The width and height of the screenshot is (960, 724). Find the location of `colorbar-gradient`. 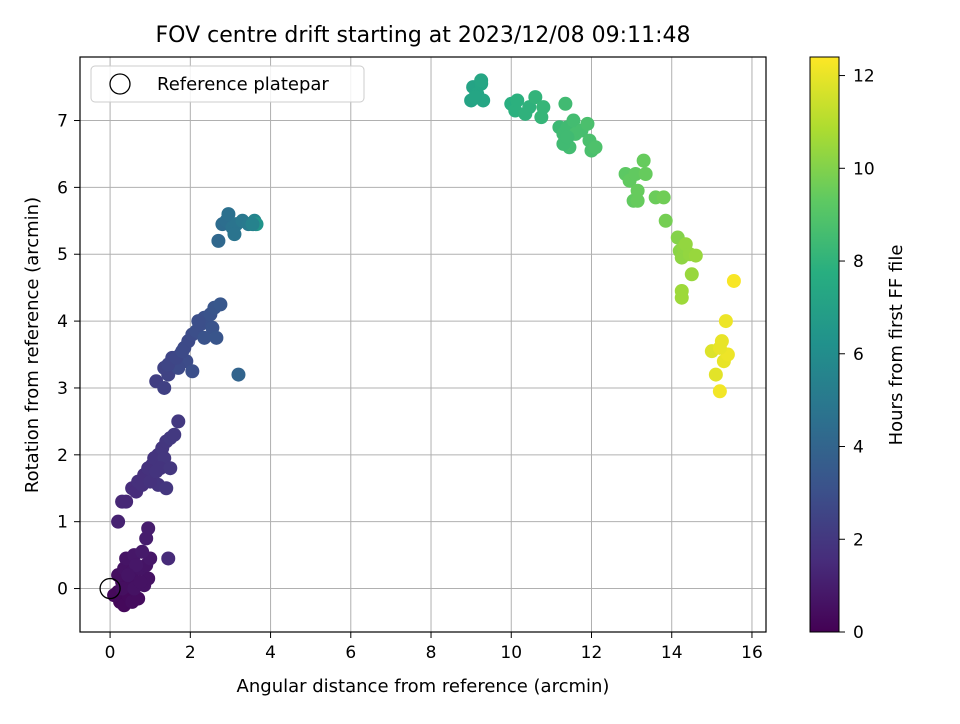

colorbar-gradient is located at coordinates (824, 344).